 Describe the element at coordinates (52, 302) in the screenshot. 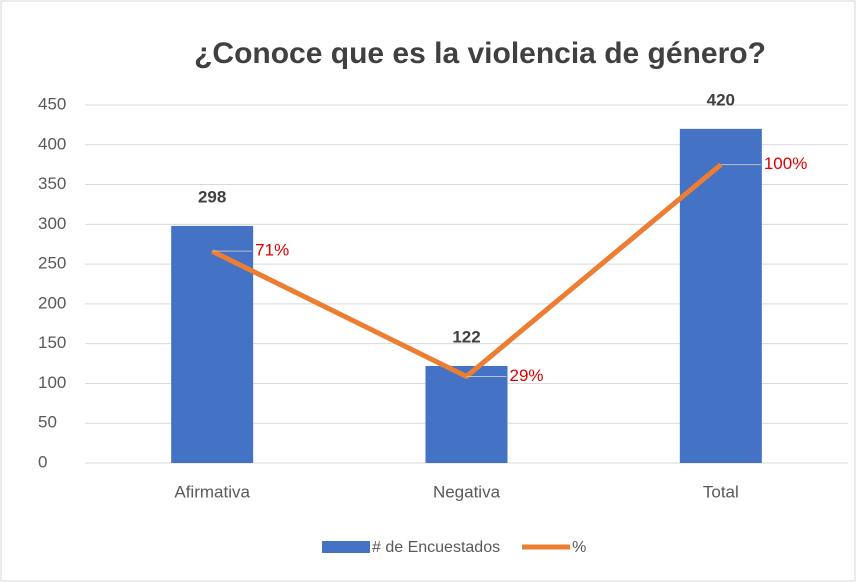

I see `y-tick-label: 200` at that location.